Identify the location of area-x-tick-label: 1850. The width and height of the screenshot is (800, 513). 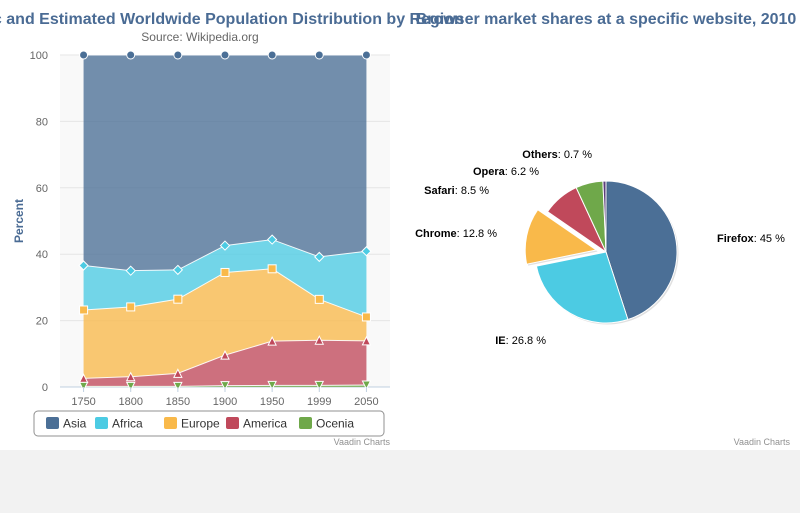
(178, 402).